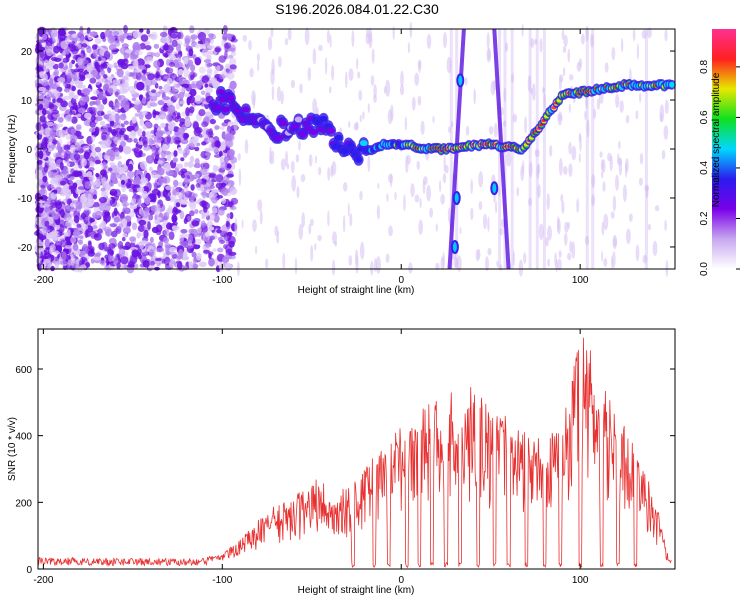 This screenshot has height=600, width=750. Describe the element at coordinates (593, 149) in the screenshot. I see `spectrogram-streak` at that location.